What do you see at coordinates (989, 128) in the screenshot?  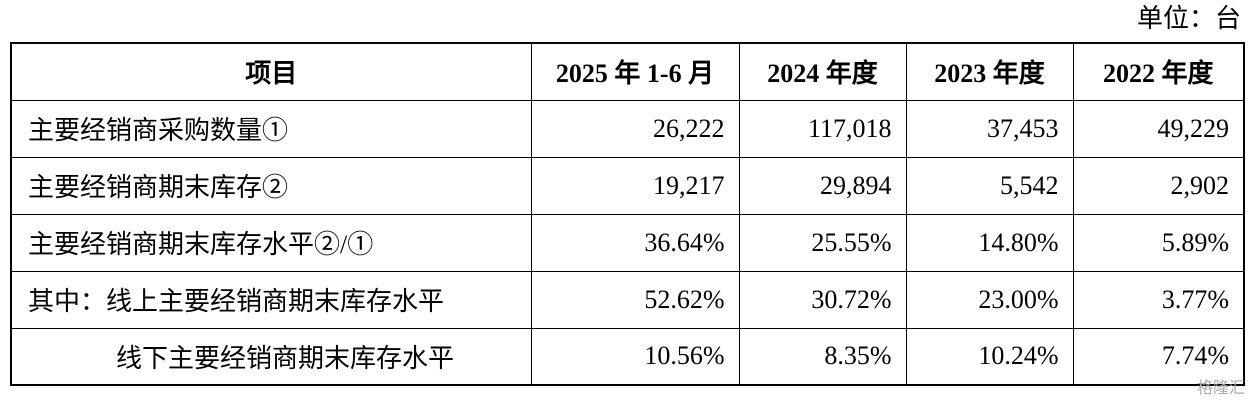 I see `value-cell: 37,453` at bounding box center [989, 128].